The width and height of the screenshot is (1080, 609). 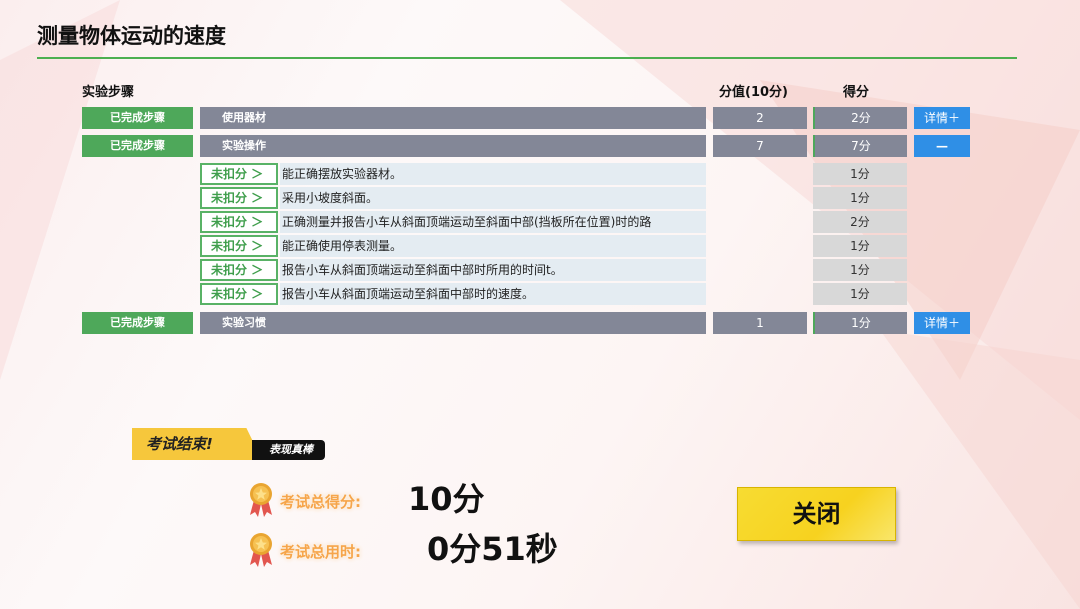 What do you see at coordinates (131, 36) in the screenshot?
I see `page-title: 测量物体运动的速度` at bounding box center [131, 36].